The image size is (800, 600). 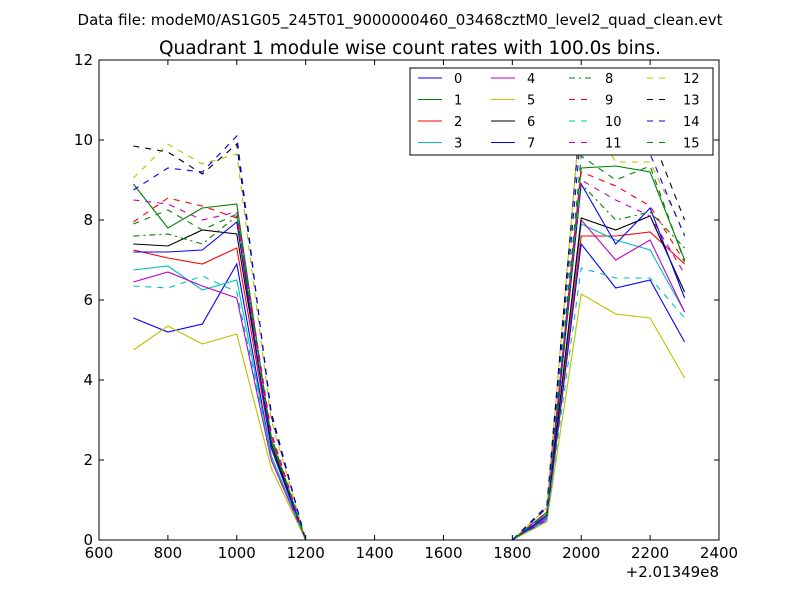 I want to click on legend-label-13: 13, so click(x=691, y=101).